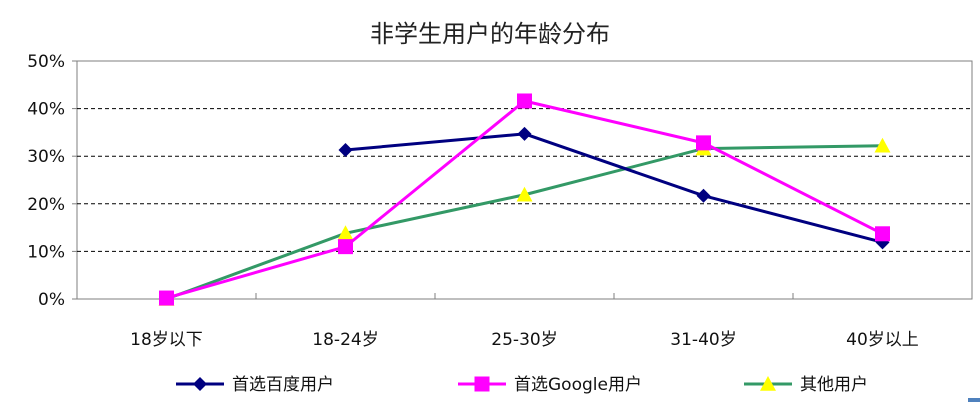 The height and width of the screenshot is (402, 980). What do you see at coordinates (46, 157) in the screenshot?
I see `y-tick-label: 30%` at bounding box center [46, 157].